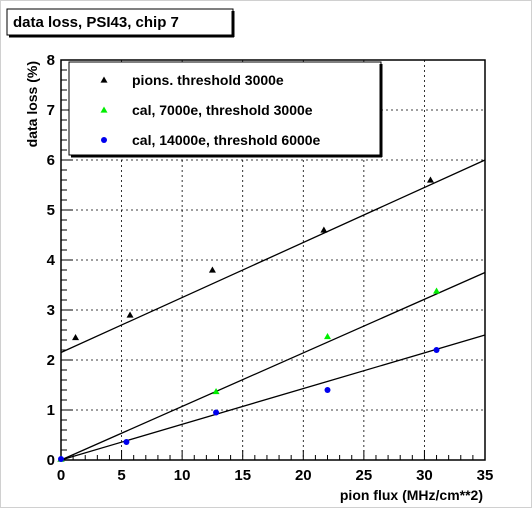 The height and width of the screenshot is (508, 532). Describe the element at coordinates (51, 60) in the screenshot. I see `y-tick-label: 8` at that location.